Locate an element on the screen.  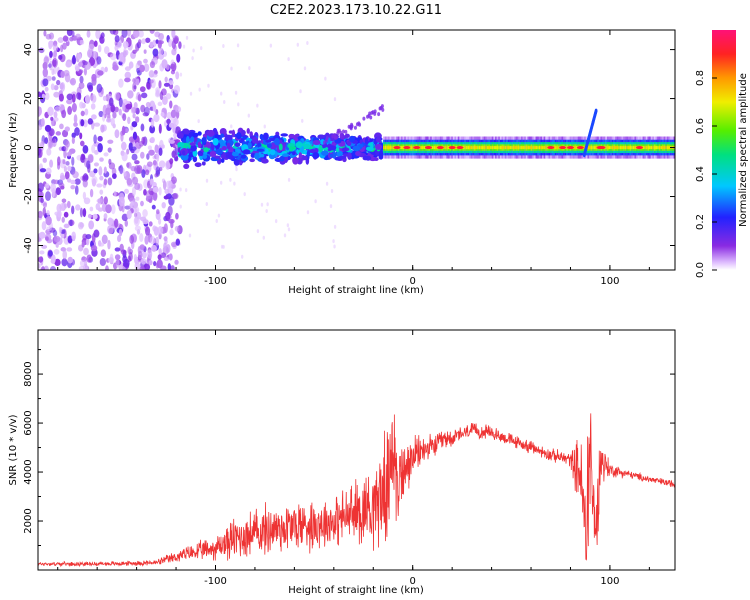
figure-title: C2E2.2023.173.10.22.G11 is located at coordinates (356, 10).